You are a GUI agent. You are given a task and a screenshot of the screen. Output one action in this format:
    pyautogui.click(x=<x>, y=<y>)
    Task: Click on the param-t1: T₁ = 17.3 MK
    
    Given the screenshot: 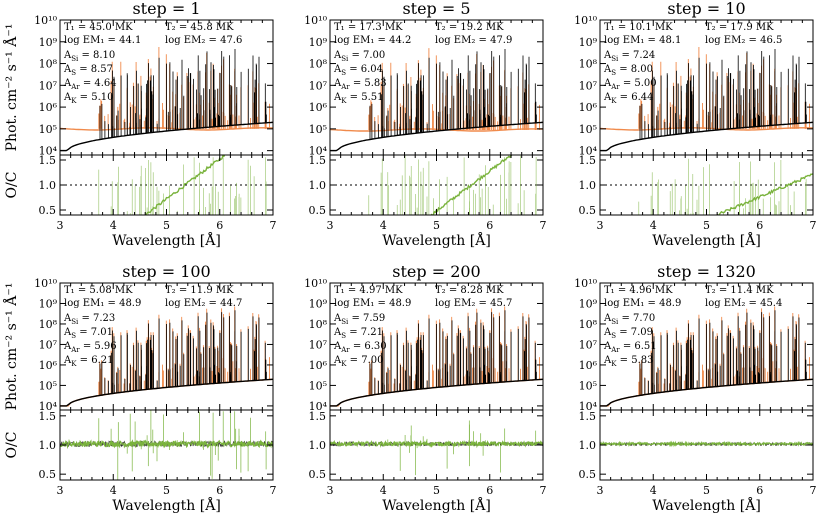 What is the action you would take?
    pyautogui.click(x=368, y=27)
    